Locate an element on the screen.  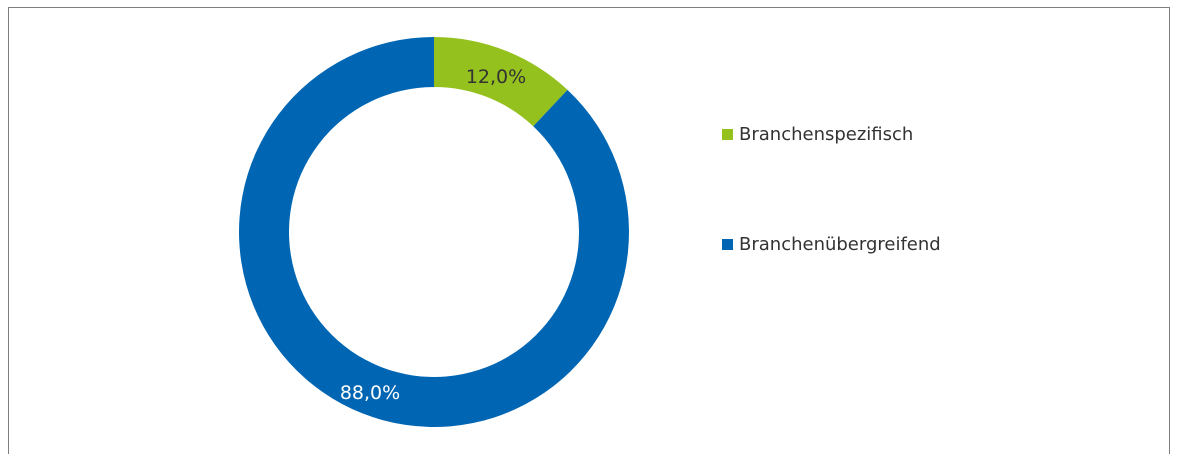
legend: Branchenspezifisch Branchenübergreifend is located at coordinates (831, 230).